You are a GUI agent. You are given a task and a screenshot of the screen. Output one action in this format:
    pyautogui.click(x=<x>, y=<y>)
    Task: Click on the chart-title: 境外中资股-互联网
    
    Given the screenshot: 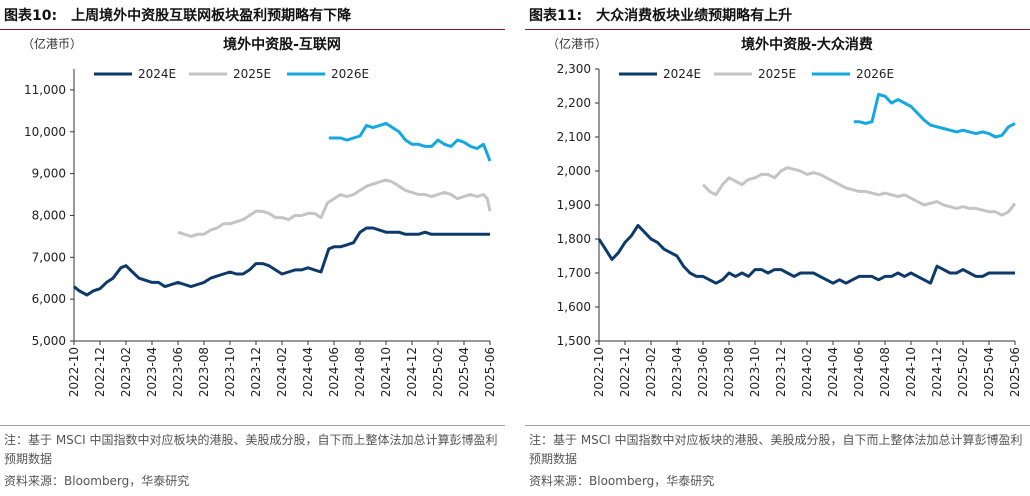 What is the action you would take?
    pyautogui.click(x=282, y=44)
    